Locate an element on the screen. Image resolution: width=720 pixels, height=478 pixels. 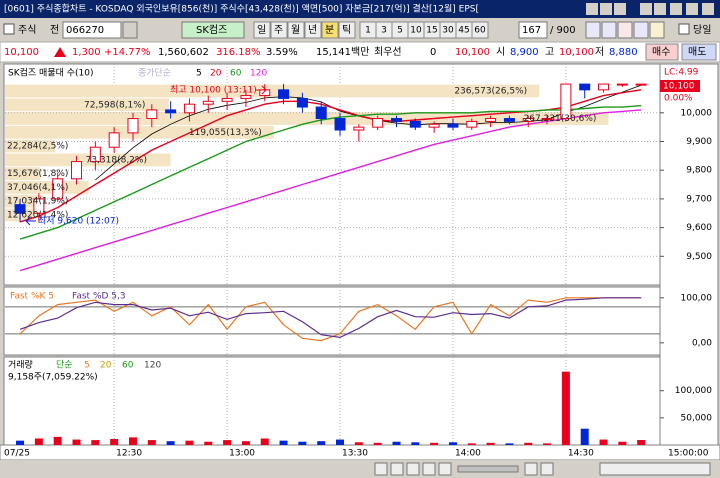
count: 167 is located at coordinates (531, 30).